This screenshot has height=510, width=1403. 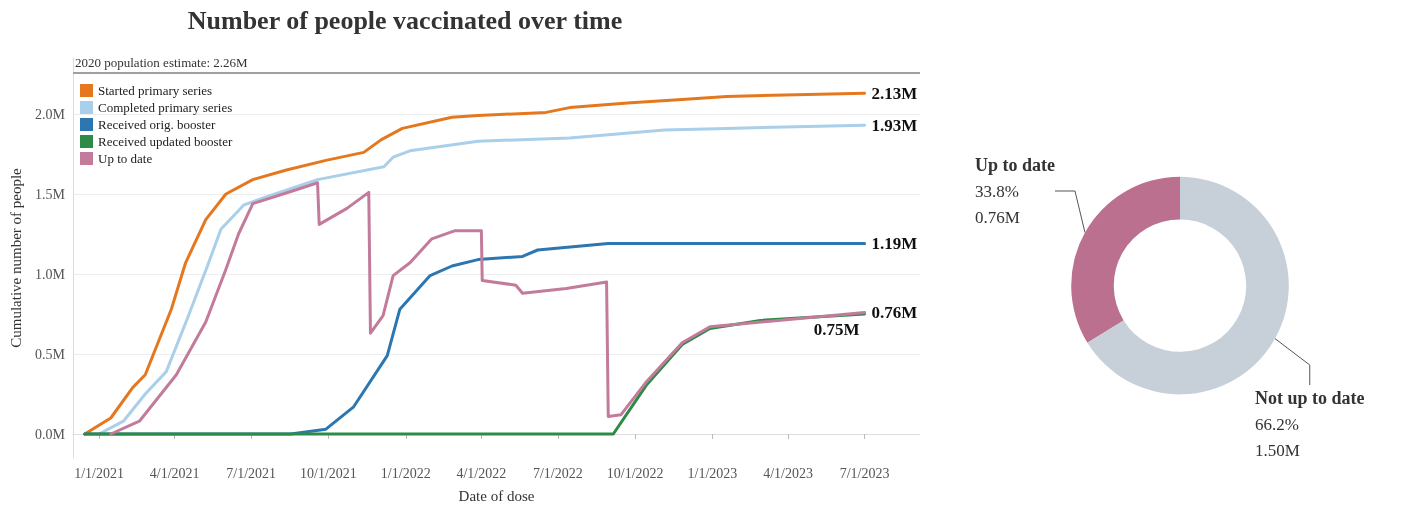 I want to click on data-label: 66.2% 1.50M, so click(x=1277, y=437).